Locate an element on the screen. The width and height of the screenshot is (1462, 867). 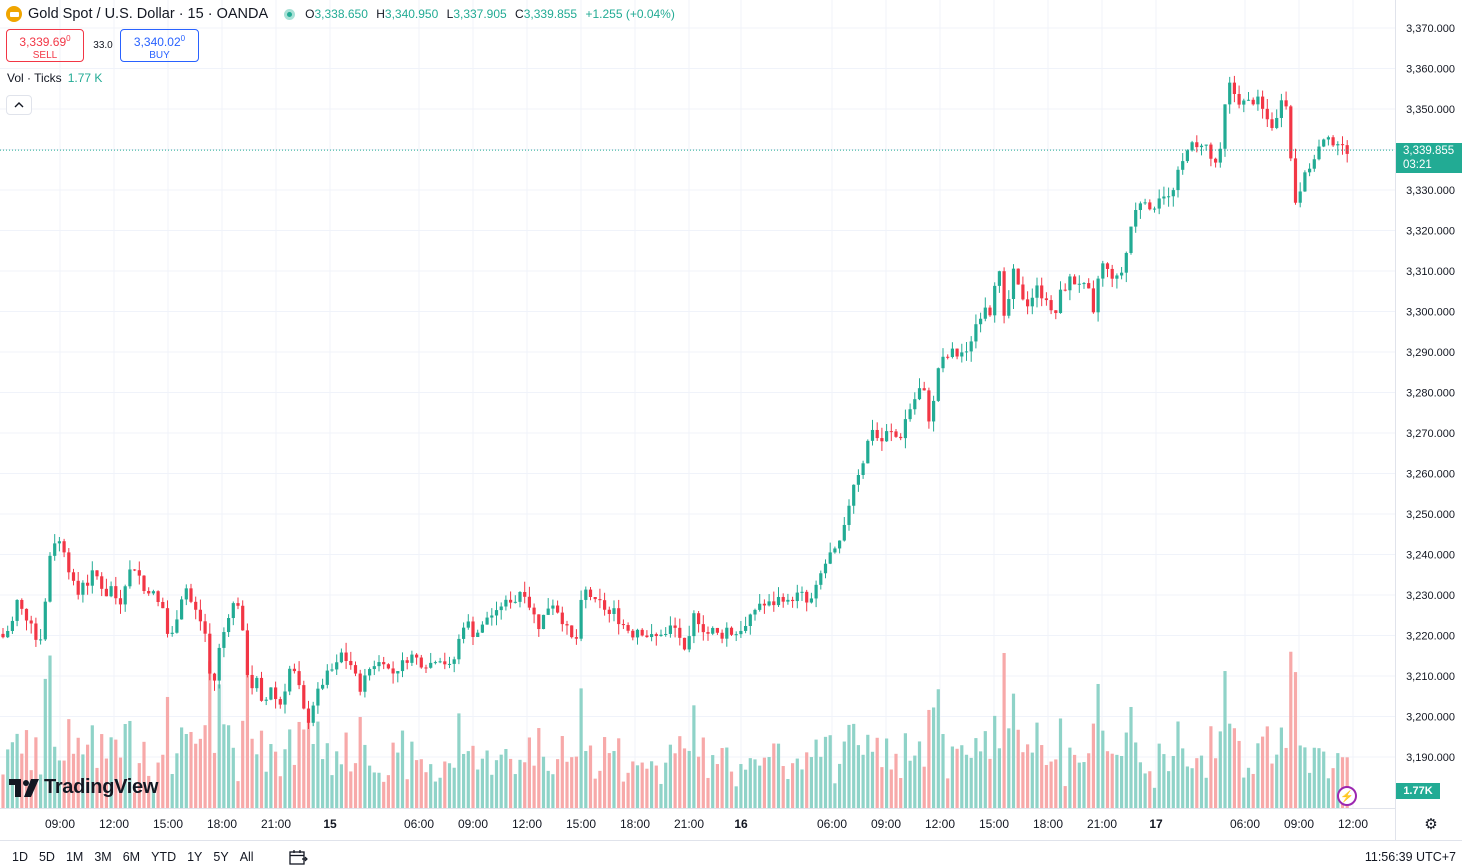
market-status-icon is located at coordinates (290, 14).